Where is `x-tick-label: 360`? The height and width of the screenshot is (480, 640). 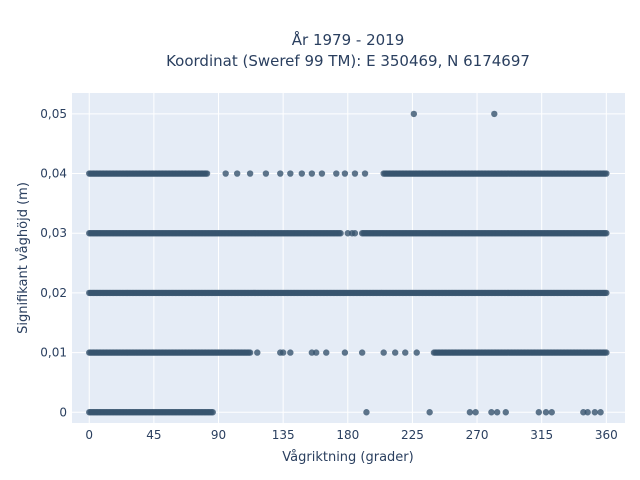 x-tick-label: 360 is located at coordinates (606, 435).